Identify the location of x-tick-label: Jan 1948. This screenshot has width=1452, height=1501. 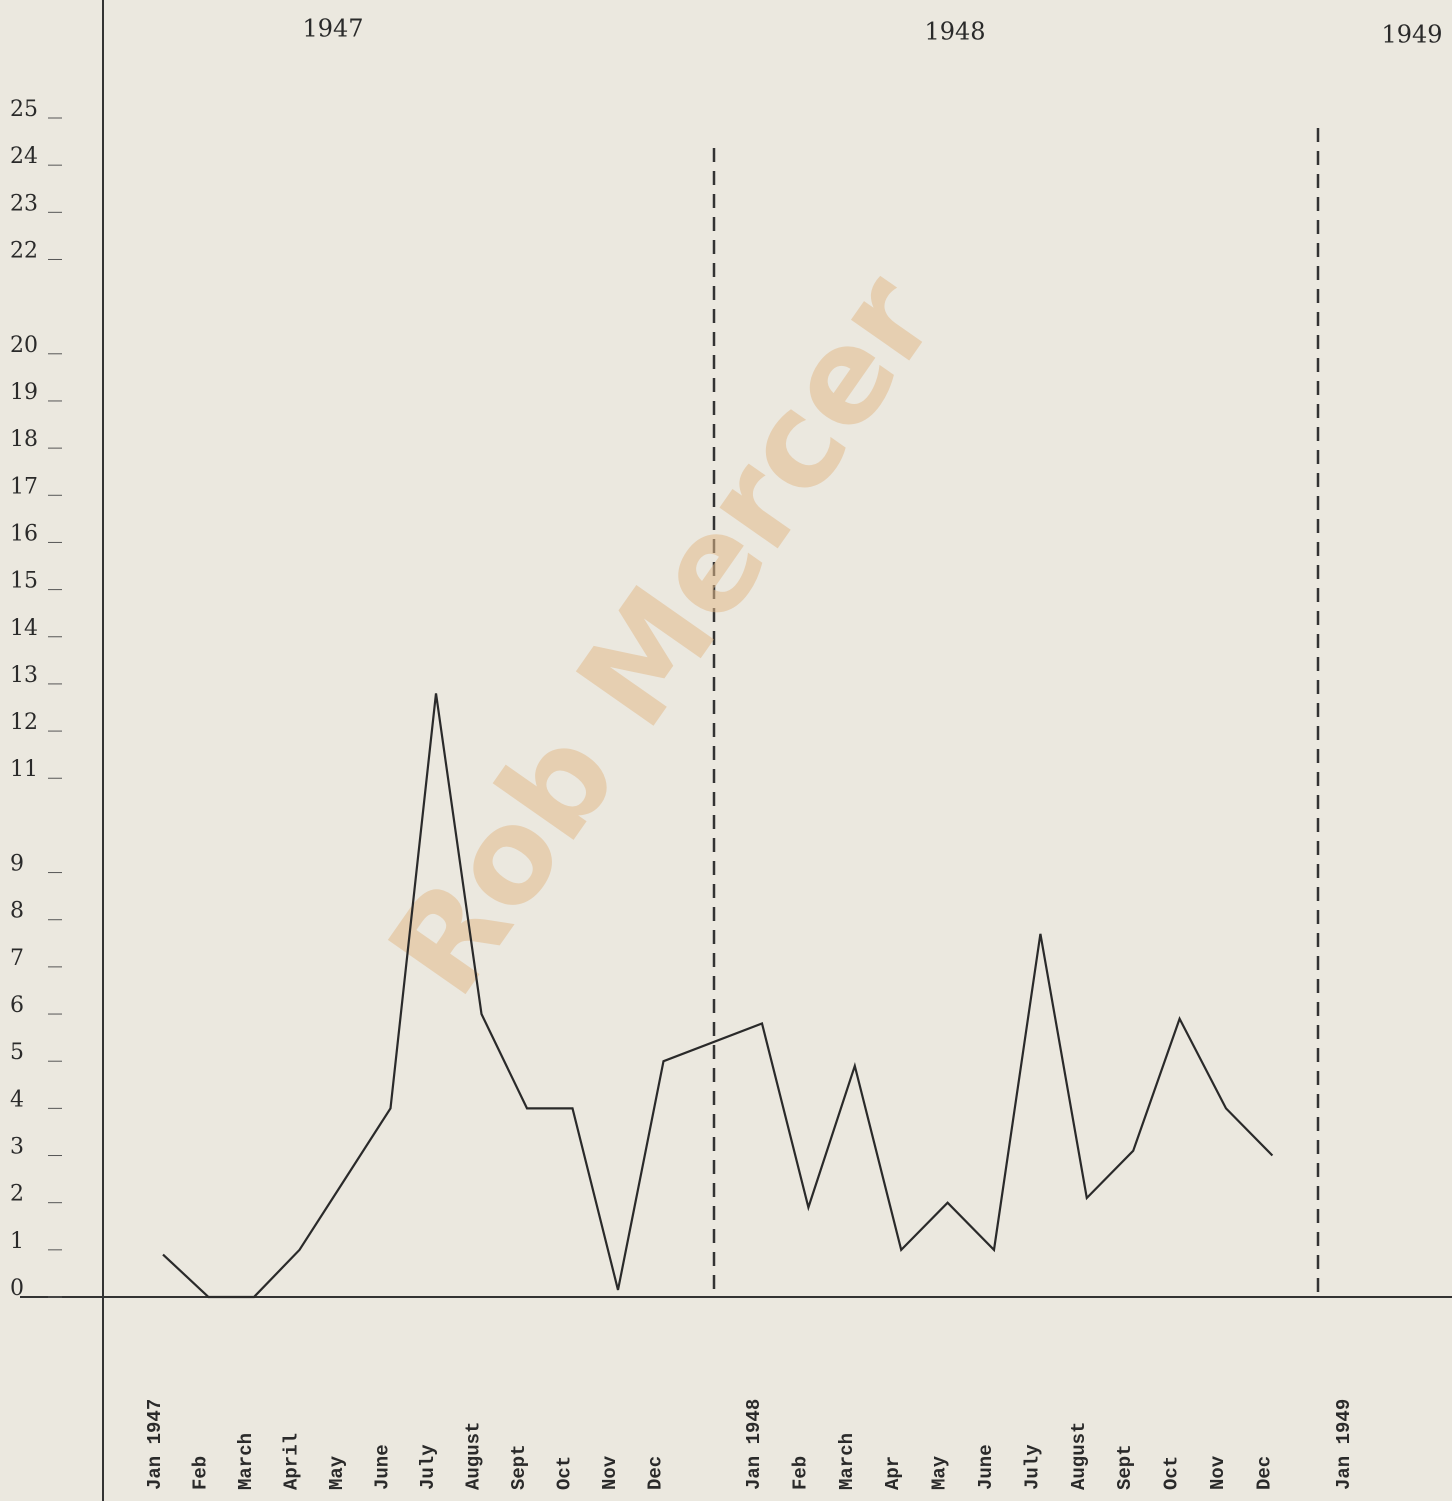
(754, 1444).